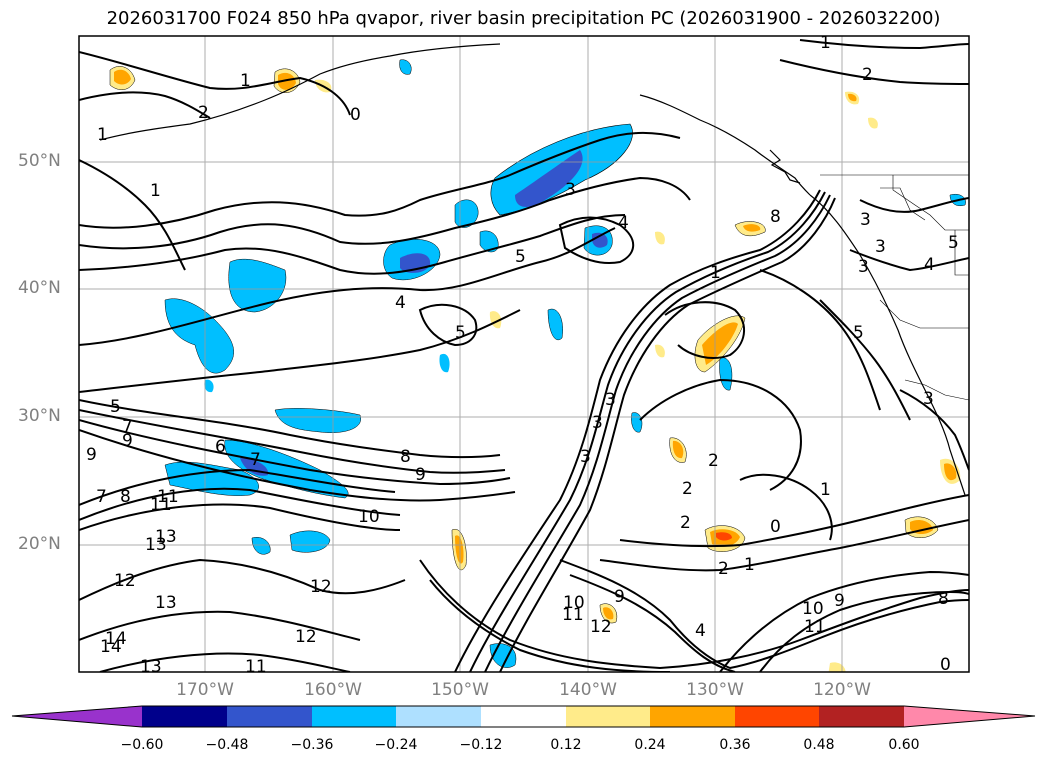 The width and height of the screenshot is (1047, 765). Describe the element at coordinates (39, 161) in the screenshot. I see `lat-label: 50°N` at that location.